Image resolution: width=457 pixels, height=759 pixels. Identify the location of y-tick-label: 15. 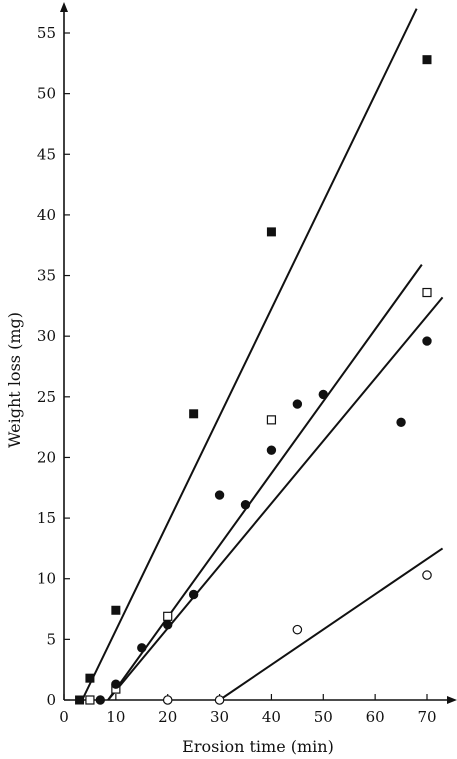
(46, 518).